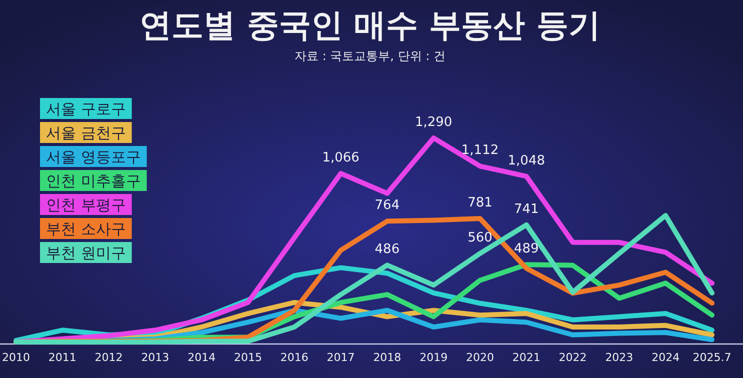 The width and height of the screenshot is (743, 378). I want to click on text: 인천 부평구, so click(86, 205).